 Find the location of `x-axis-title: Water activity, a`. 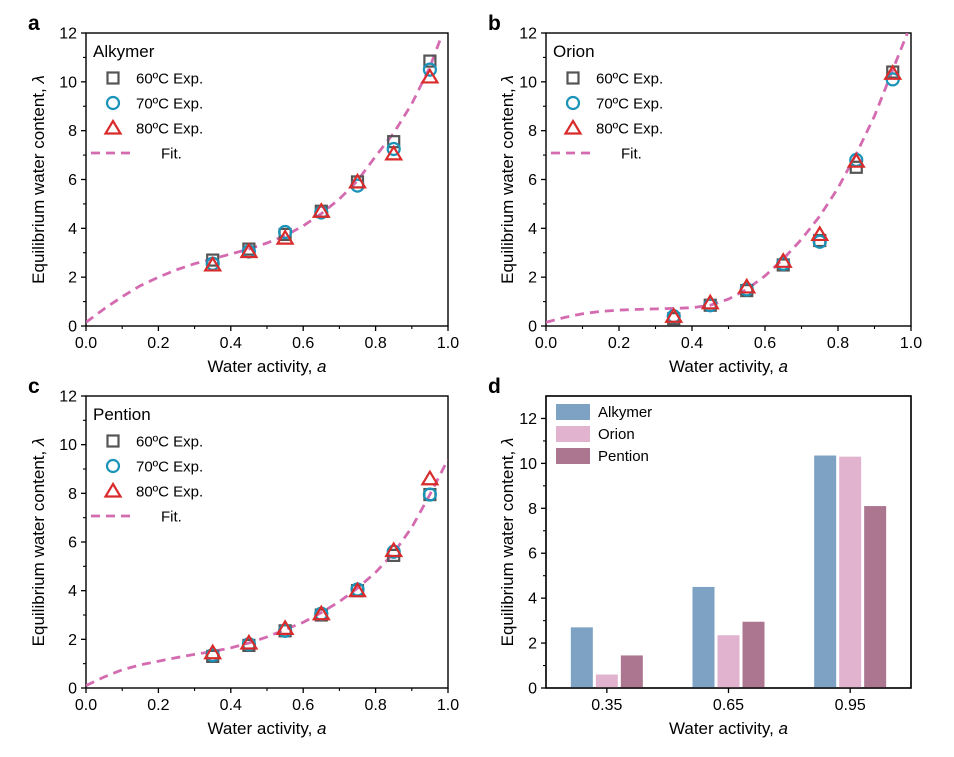

x-axis-title: Water activity, a is located at coordinates (266, 366).